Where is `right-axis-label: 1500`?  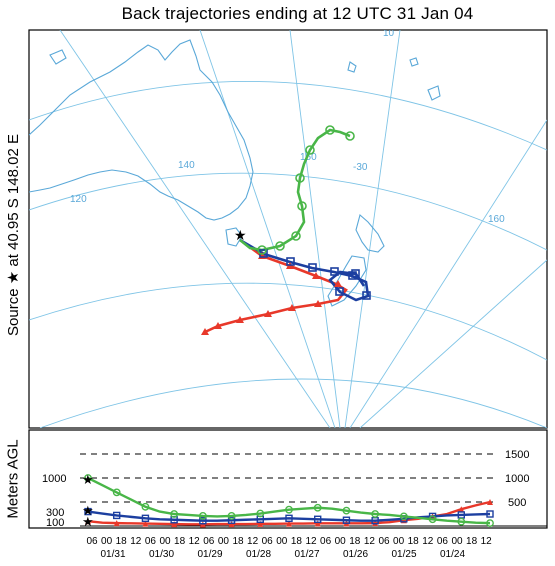
right-axis-label: 1500 is located at coordinates (517, 455).